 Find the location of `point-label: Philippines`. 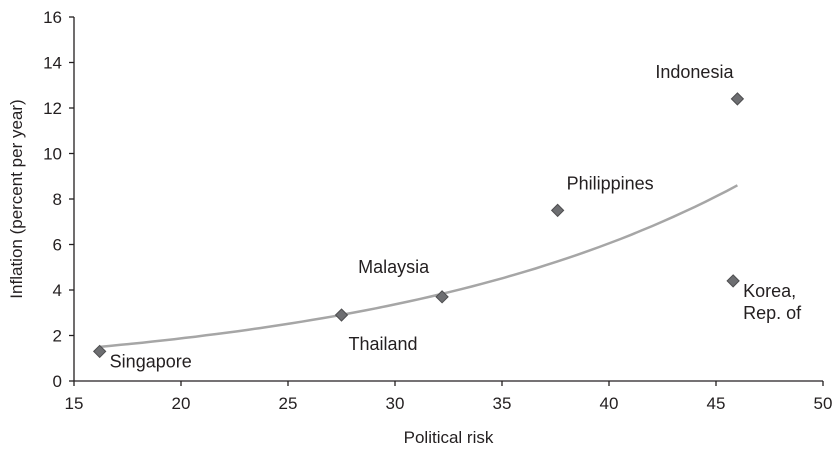

point-label: Philippines is located at coordinates (610, 183).